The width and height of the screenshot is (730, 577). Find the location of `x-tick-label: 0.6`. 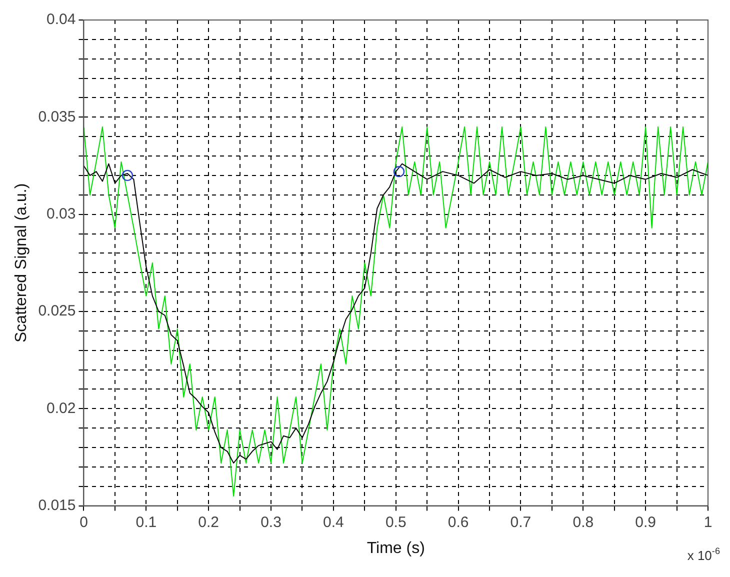

x-tick-label: 0.6 is located at coordinates (458, 522).